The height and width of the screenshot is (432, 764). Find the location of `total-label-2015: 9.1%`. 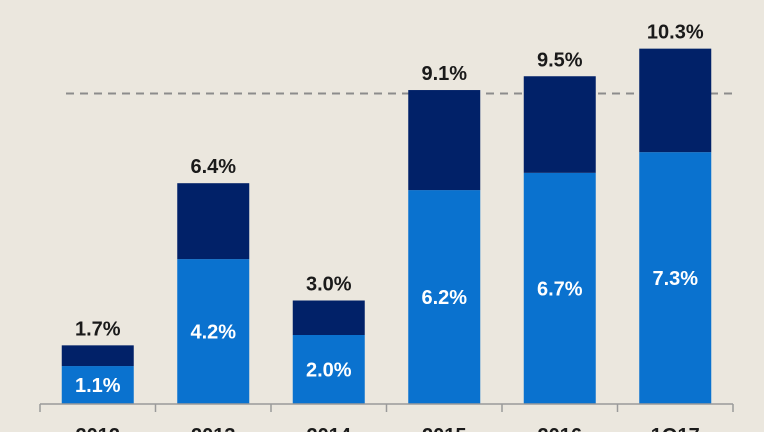

total-label-2015: 9.1% is located at coordinates (444, 74).